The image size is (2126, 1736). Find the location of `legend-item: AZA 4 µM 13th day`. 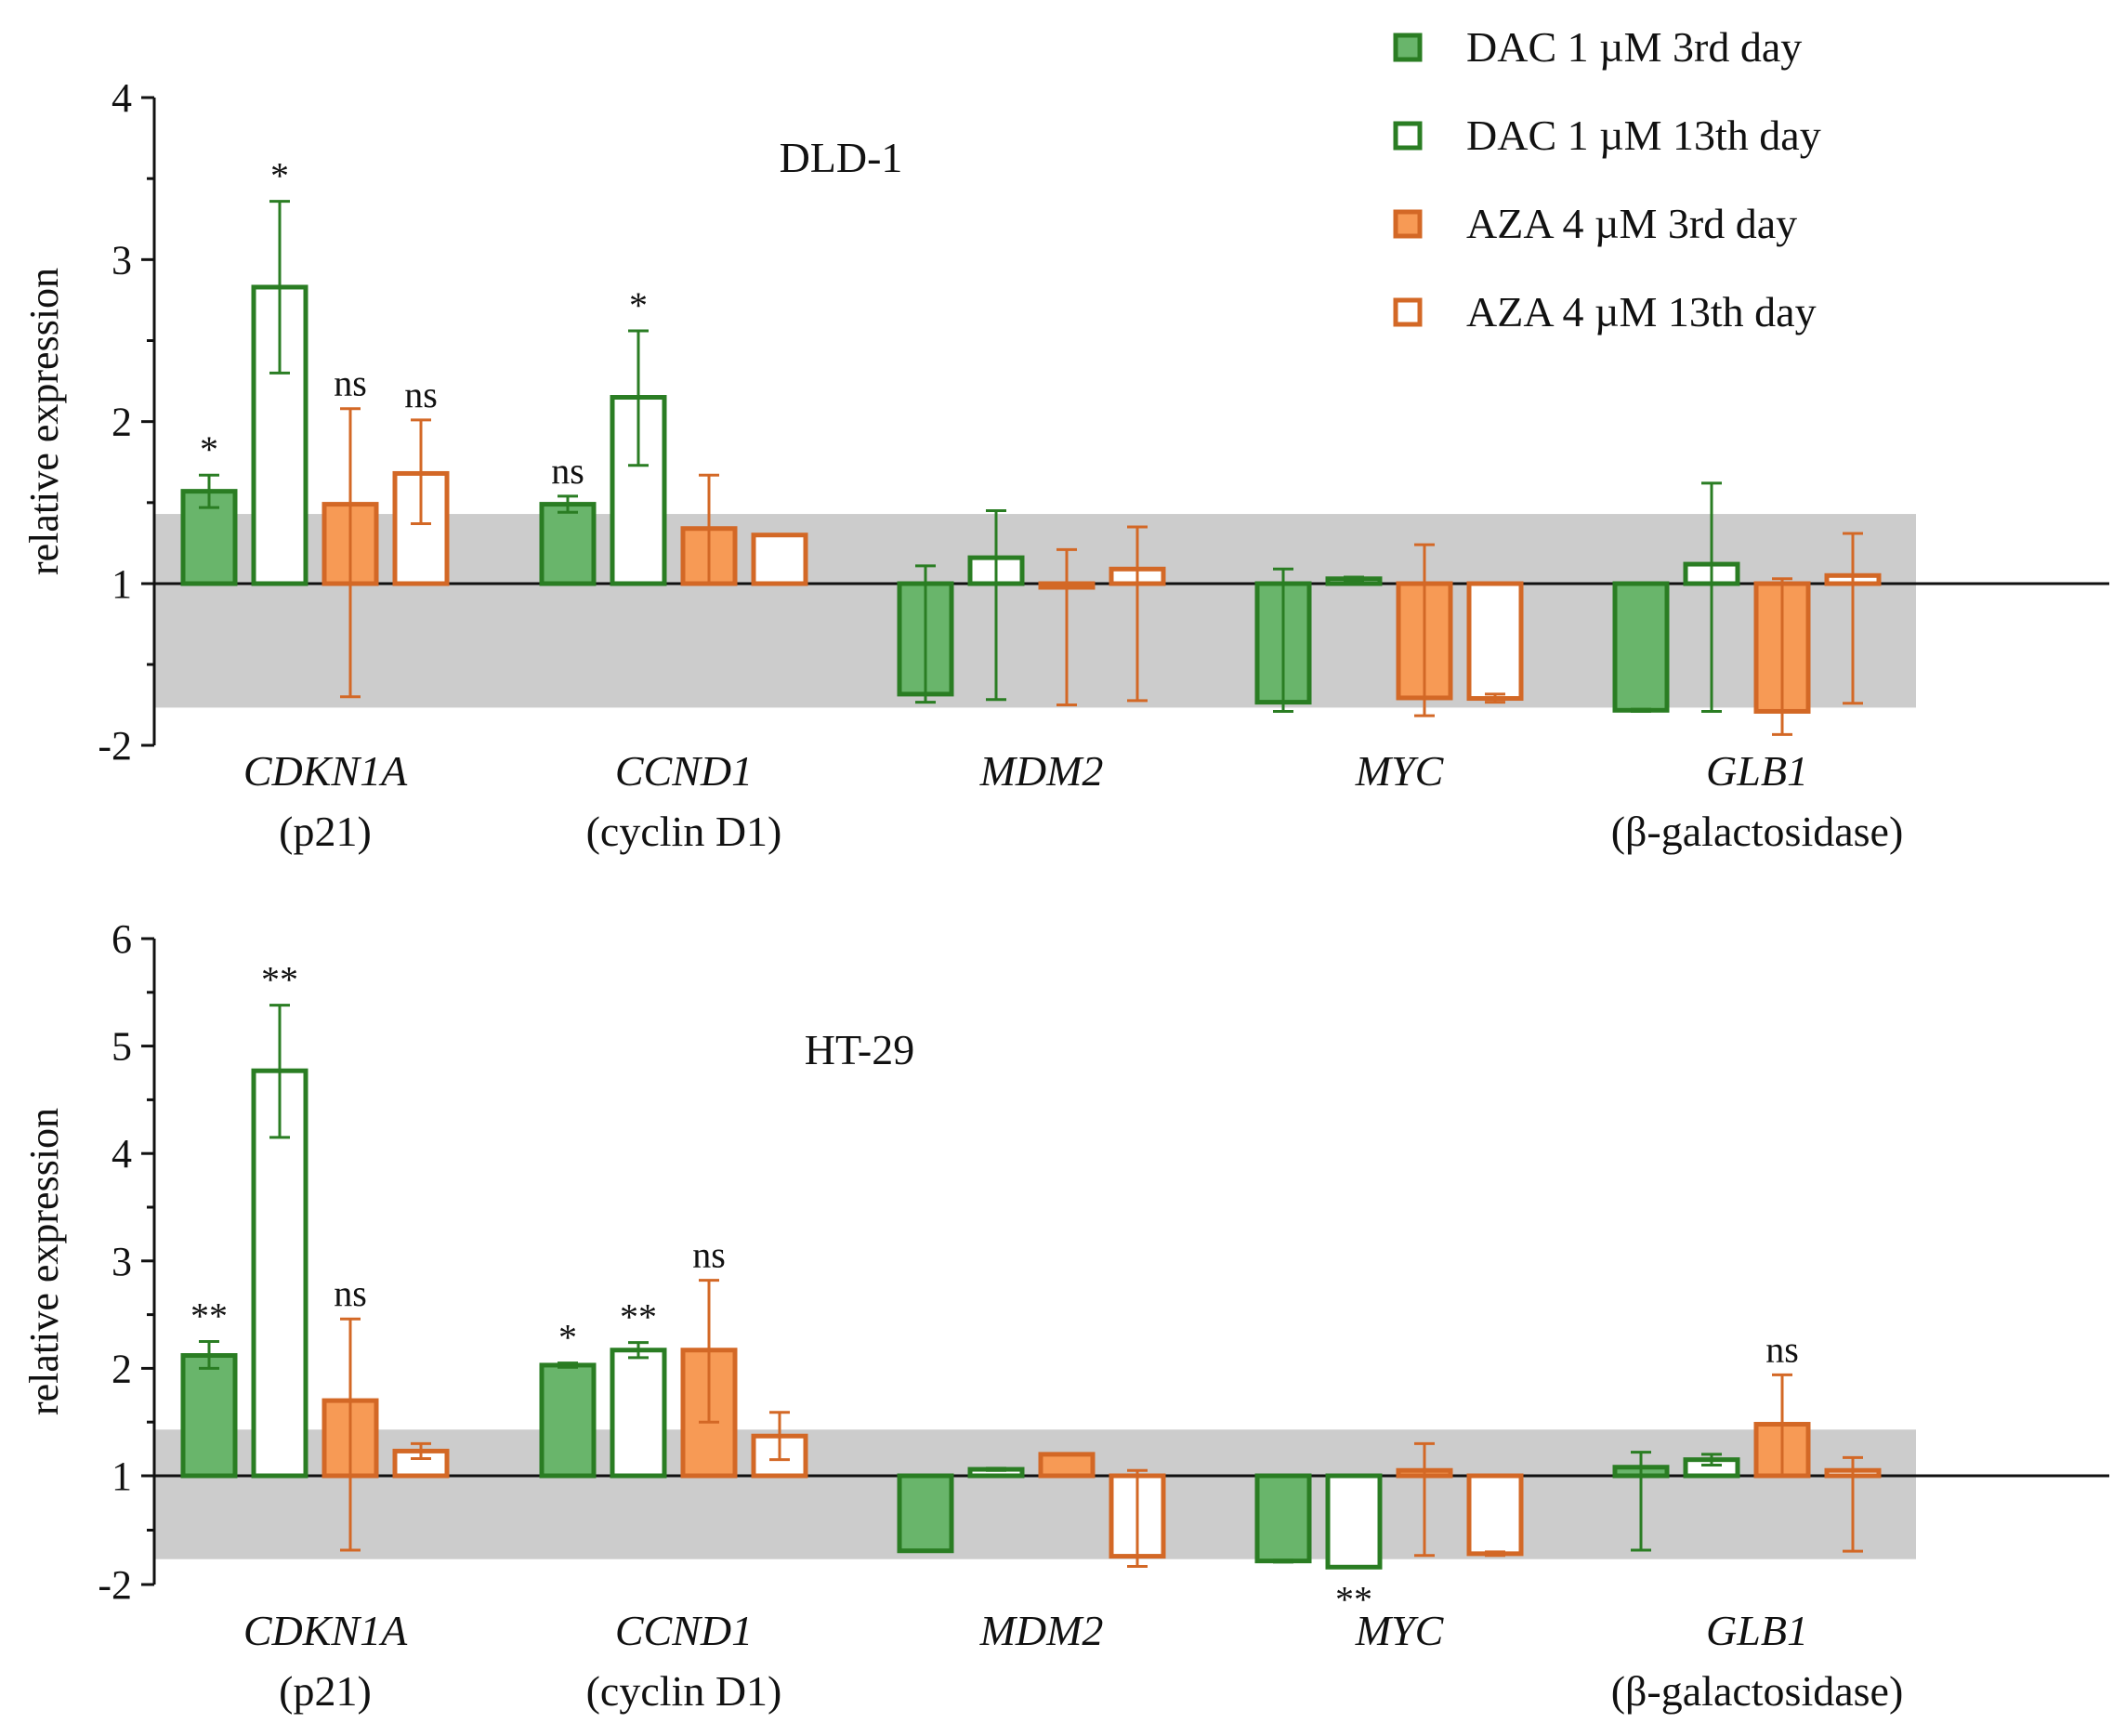

legend-item: AZA 4 µM 13th day is located at coordinates (1605, 311).